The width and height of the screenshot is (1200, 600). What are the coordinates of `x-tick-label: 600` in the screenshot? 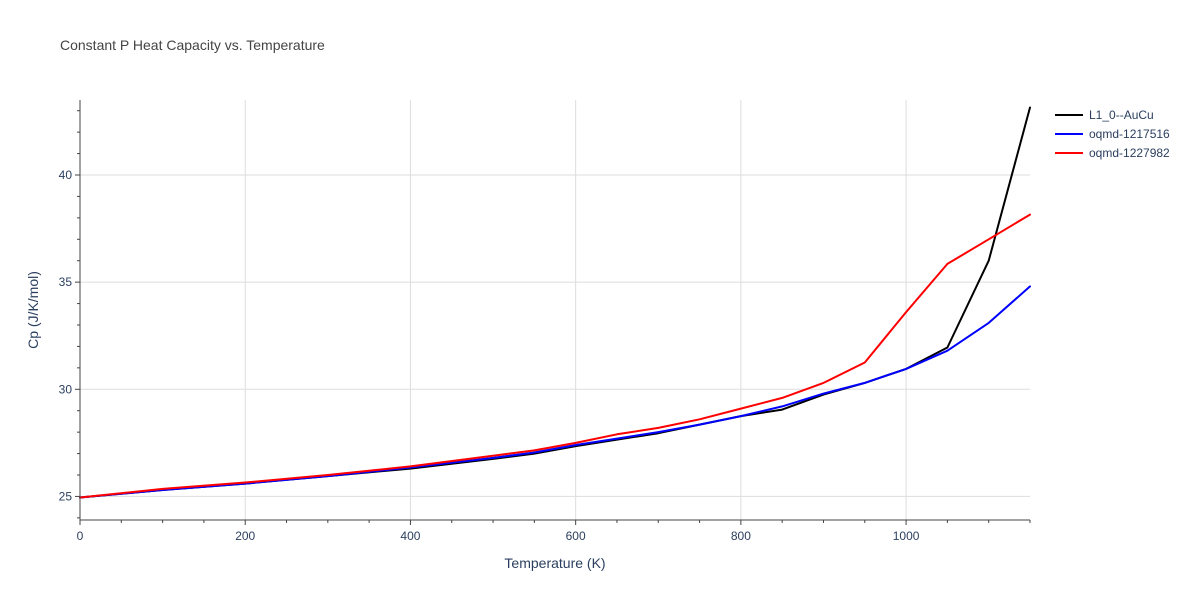 It's located at (576, 536).